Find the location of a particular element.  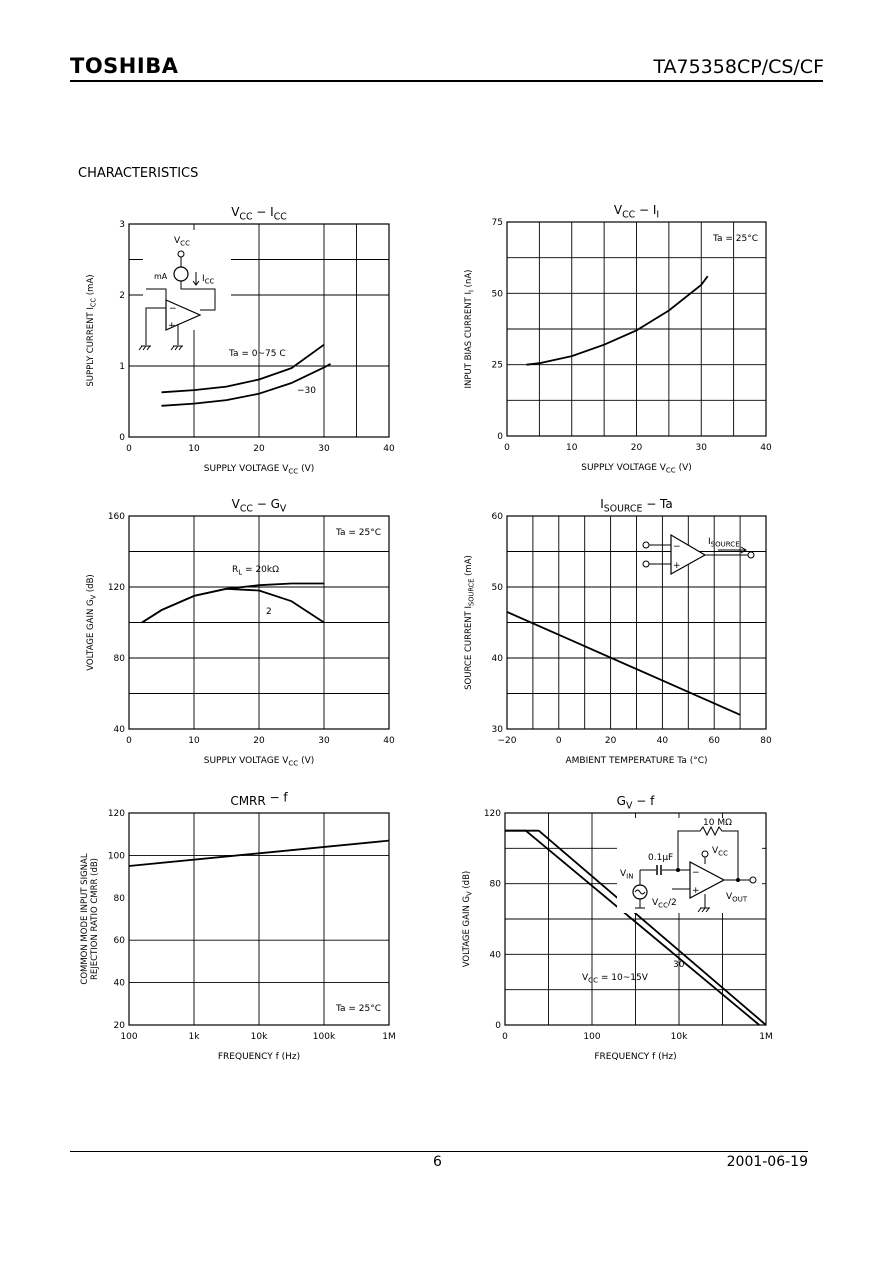

inset-circuit: VCC mA ICC − + is located at coordinates (184, 290).